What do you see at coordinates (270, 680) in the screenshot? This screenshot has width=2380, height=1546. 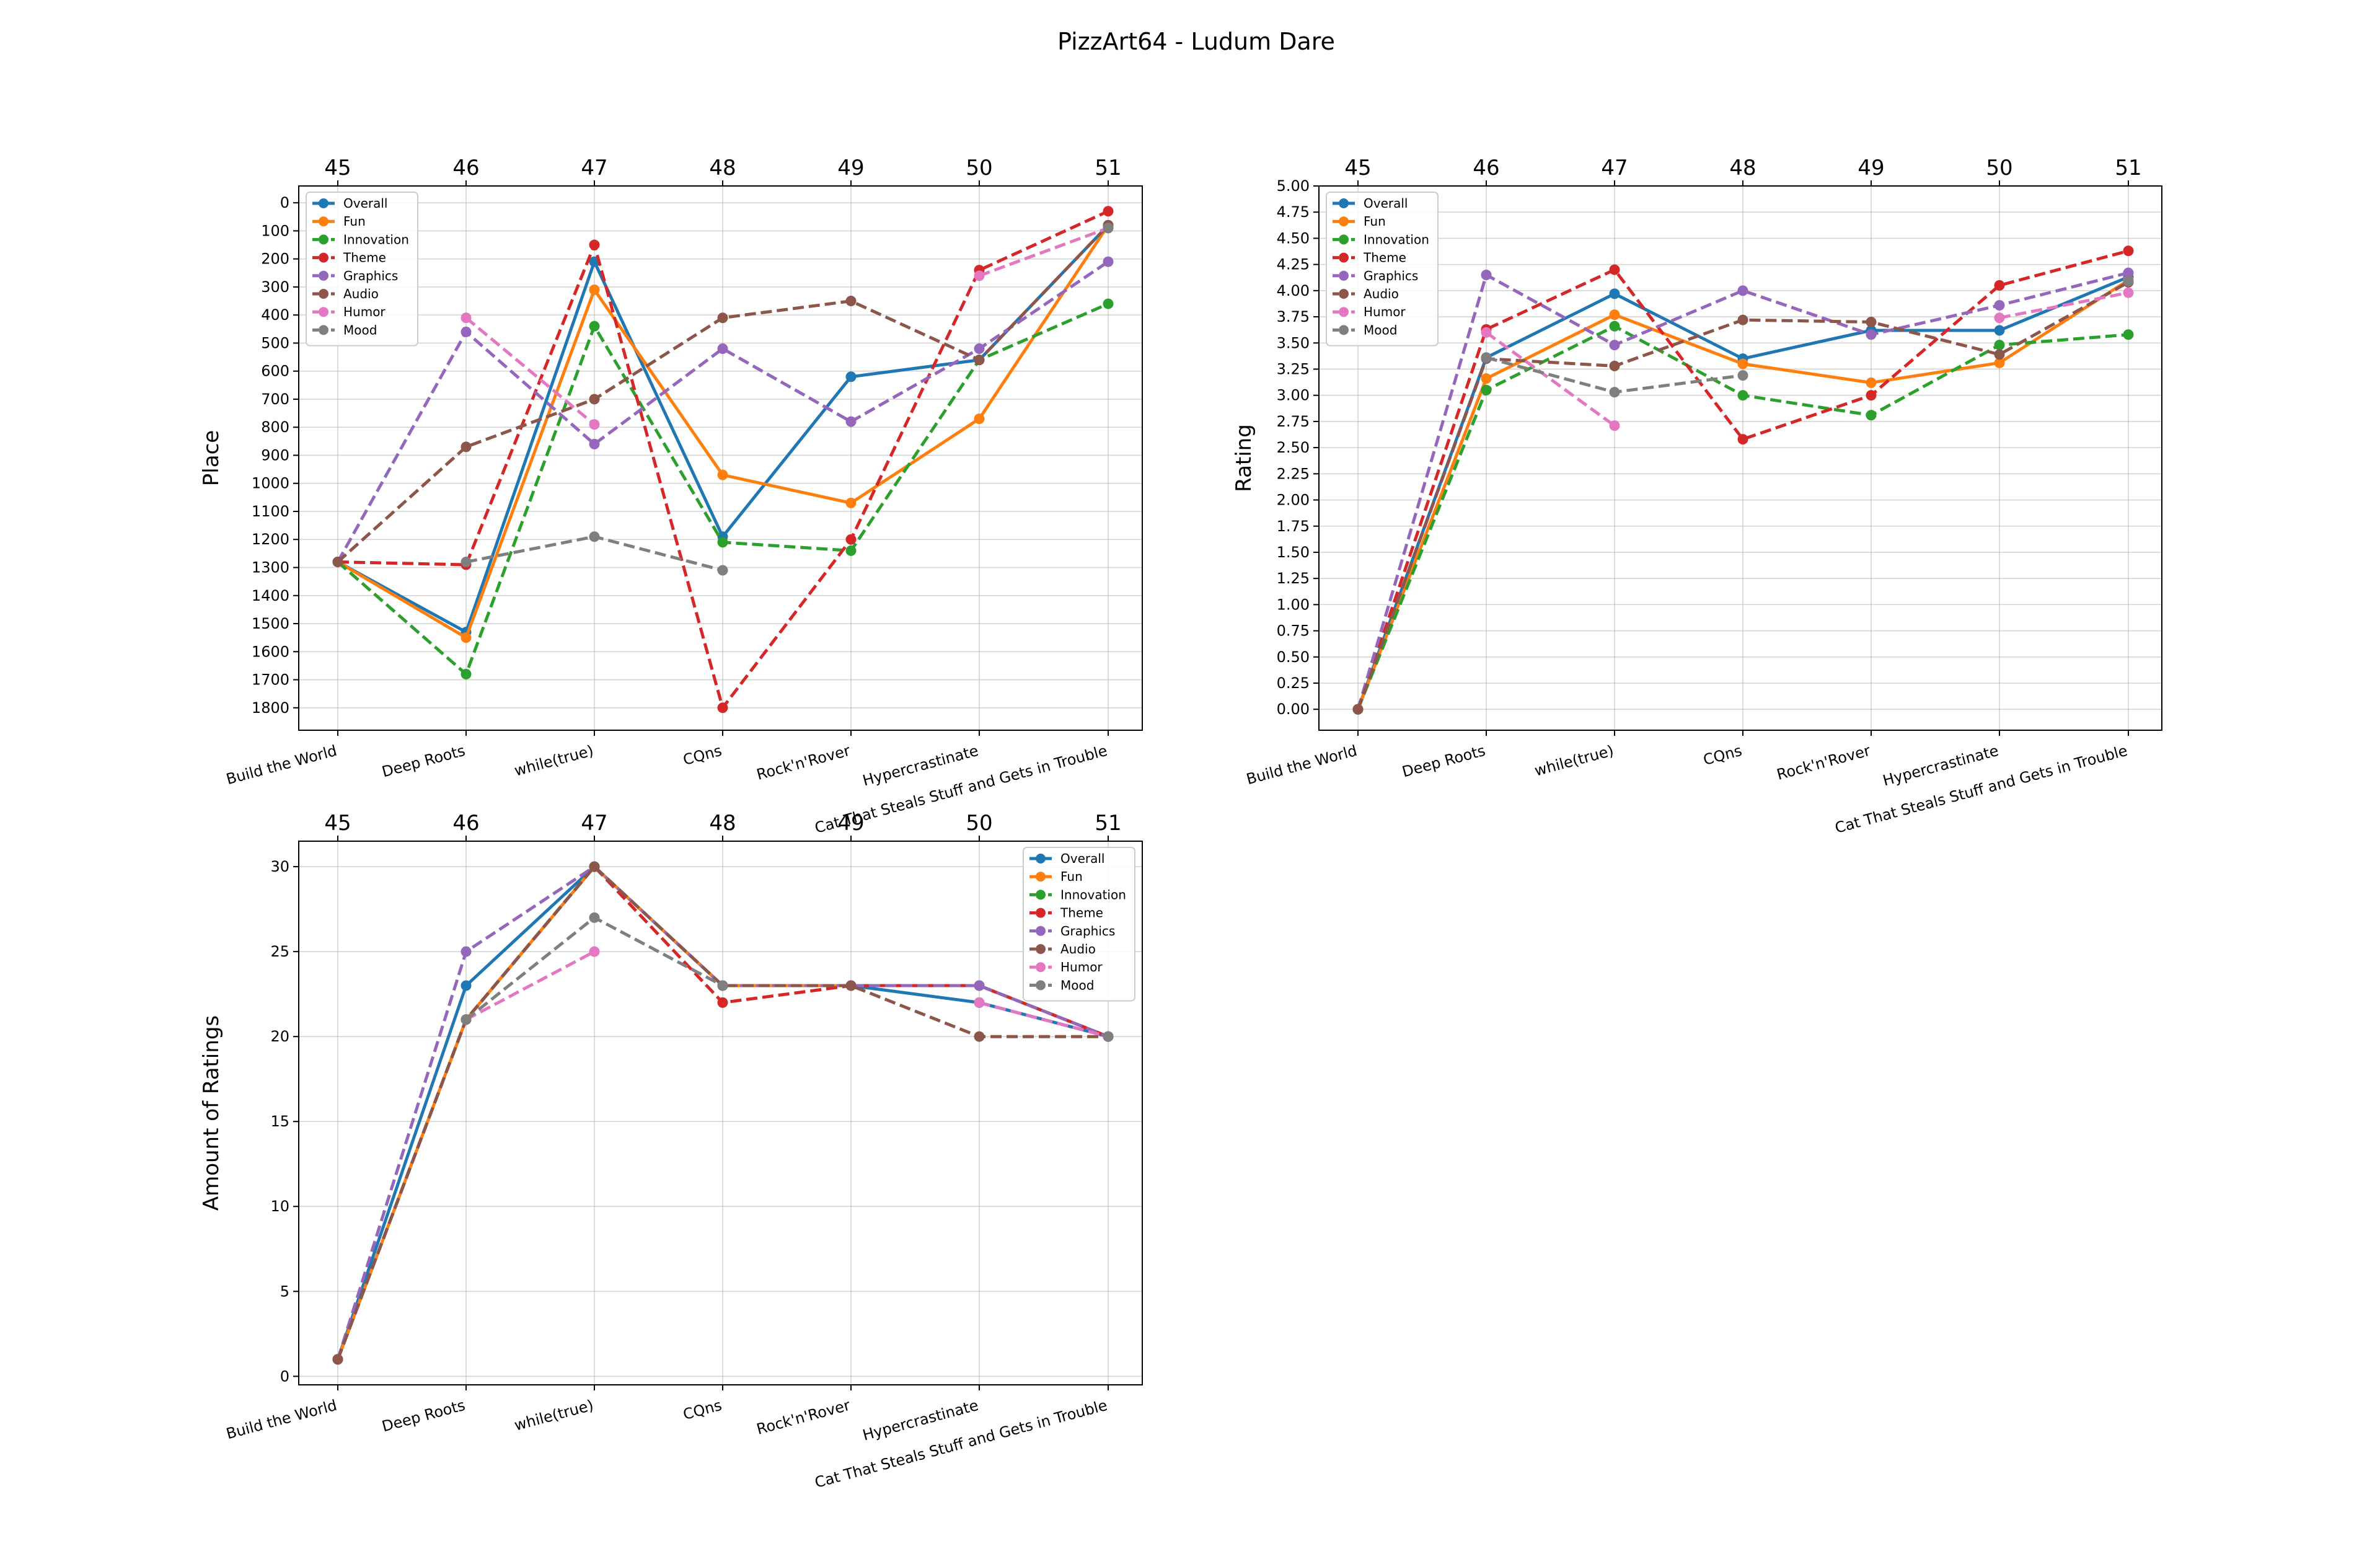 I see `y-tick-label: 1700` at bounding box center [270, 680].